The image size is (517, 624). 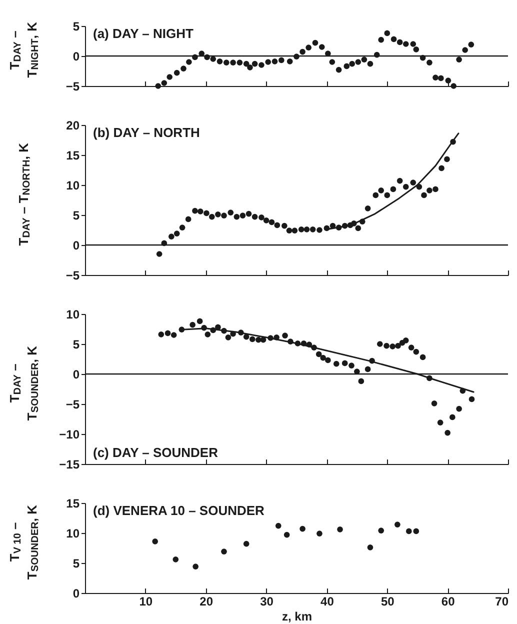 What do you see at coordinates (267, 601) in the screenshot?
I see `x-tick-label: 30` at bounding box center [267, 601].